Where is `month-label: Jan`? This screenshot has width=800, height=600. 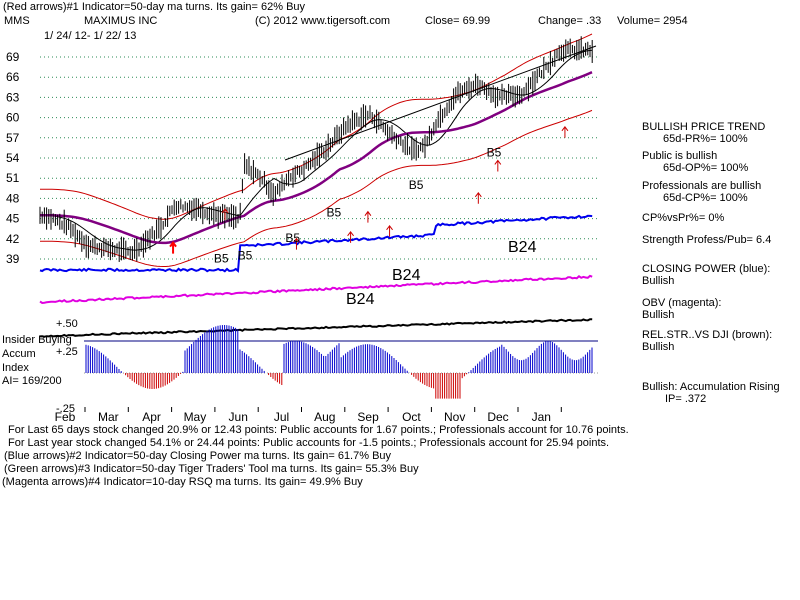
month-label: Jan is located at coordinates (541, 417).